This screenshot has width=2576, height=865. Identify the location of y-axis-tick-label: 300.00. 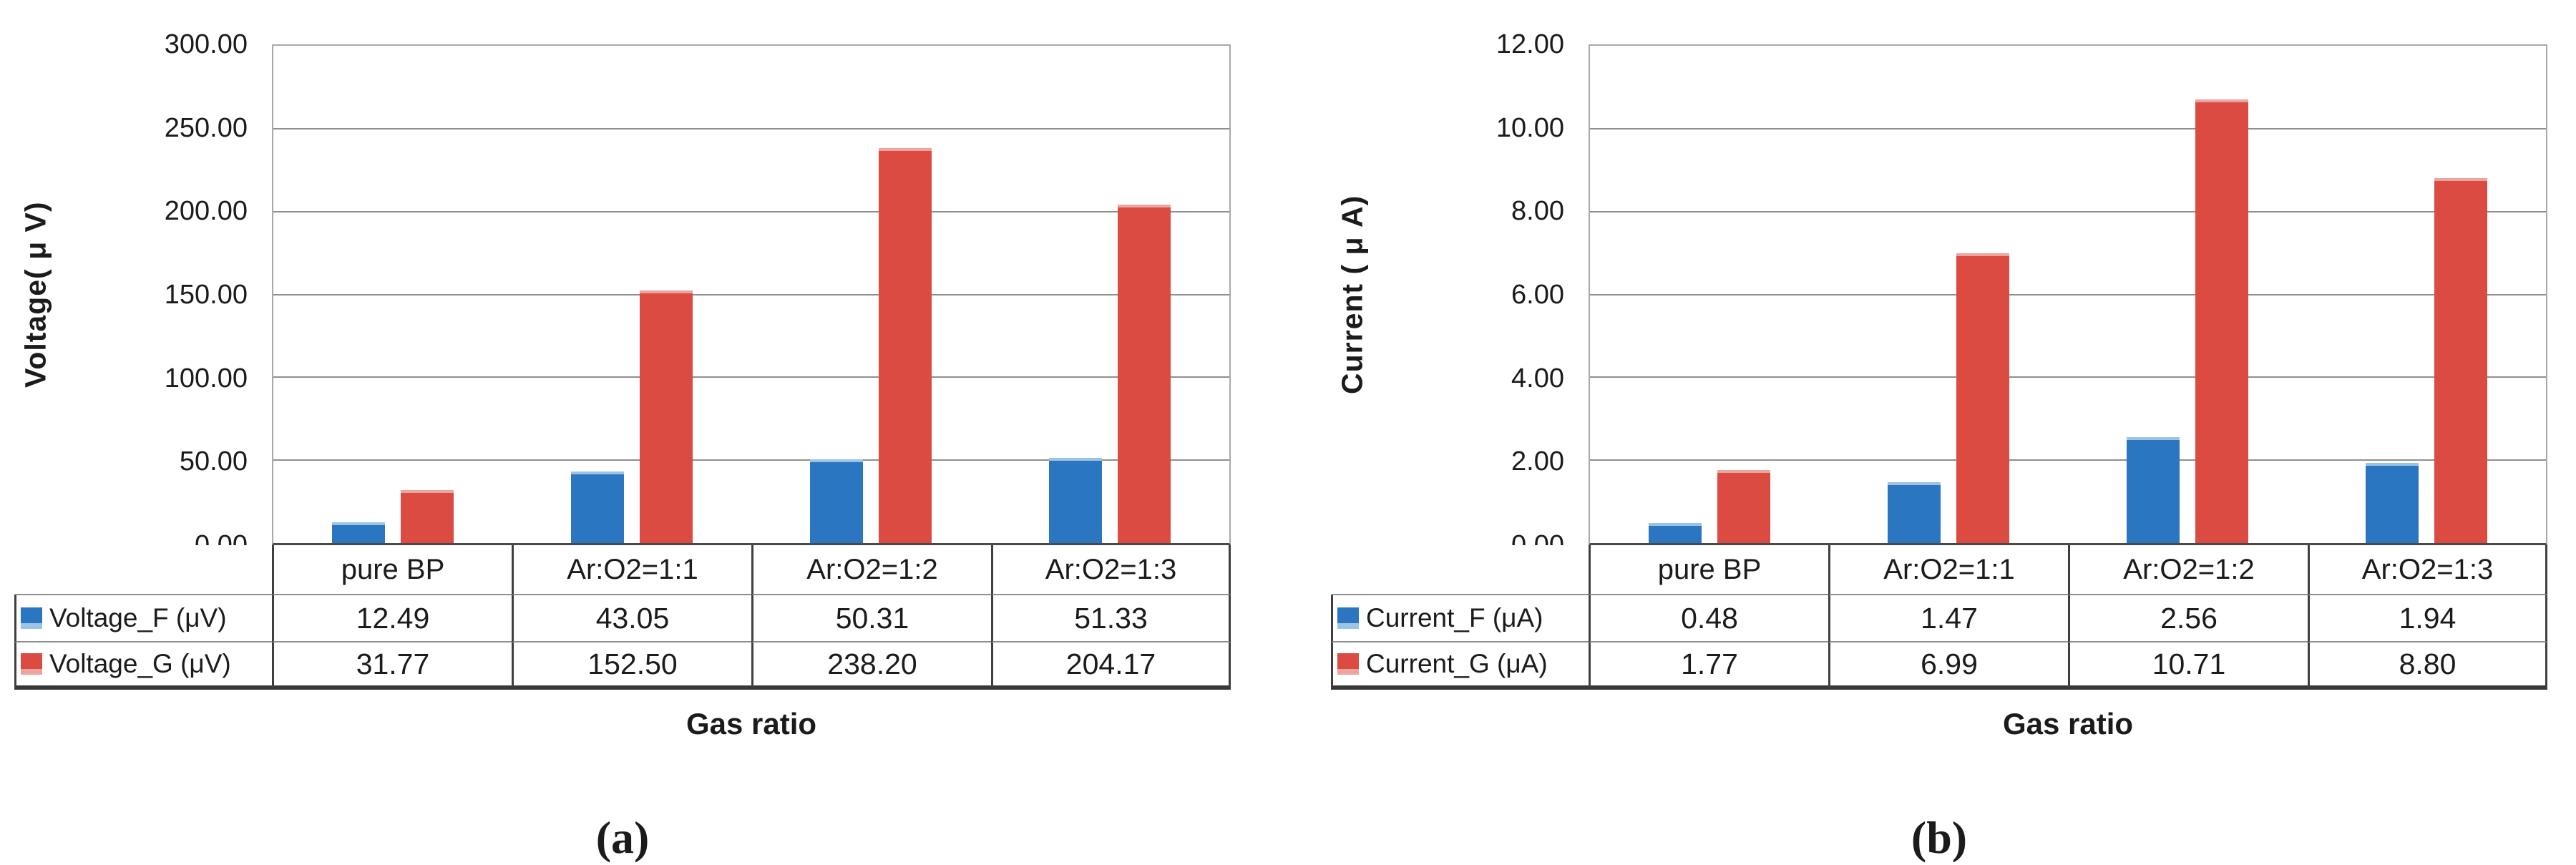
(206, 44).